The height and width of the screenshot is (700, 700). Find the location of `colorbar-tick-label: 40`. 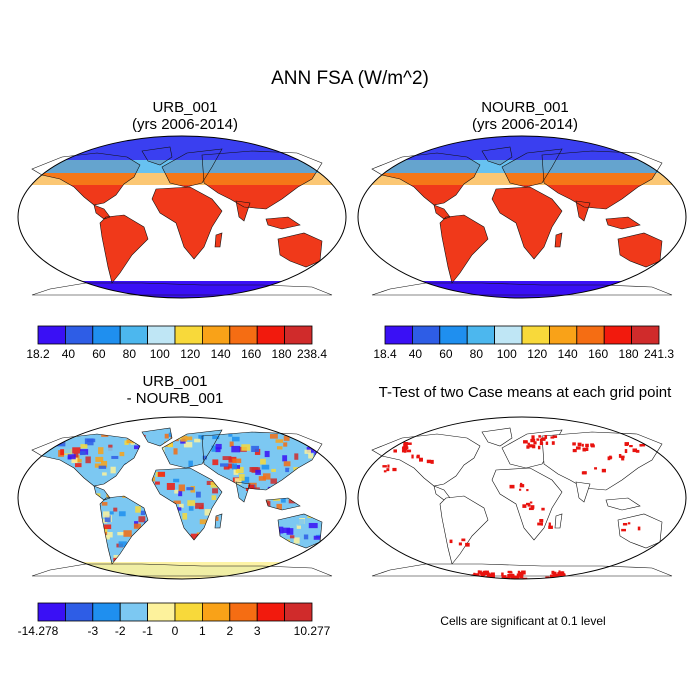

colorbar-tick-label: 40 is located at coordinates (69, 354).